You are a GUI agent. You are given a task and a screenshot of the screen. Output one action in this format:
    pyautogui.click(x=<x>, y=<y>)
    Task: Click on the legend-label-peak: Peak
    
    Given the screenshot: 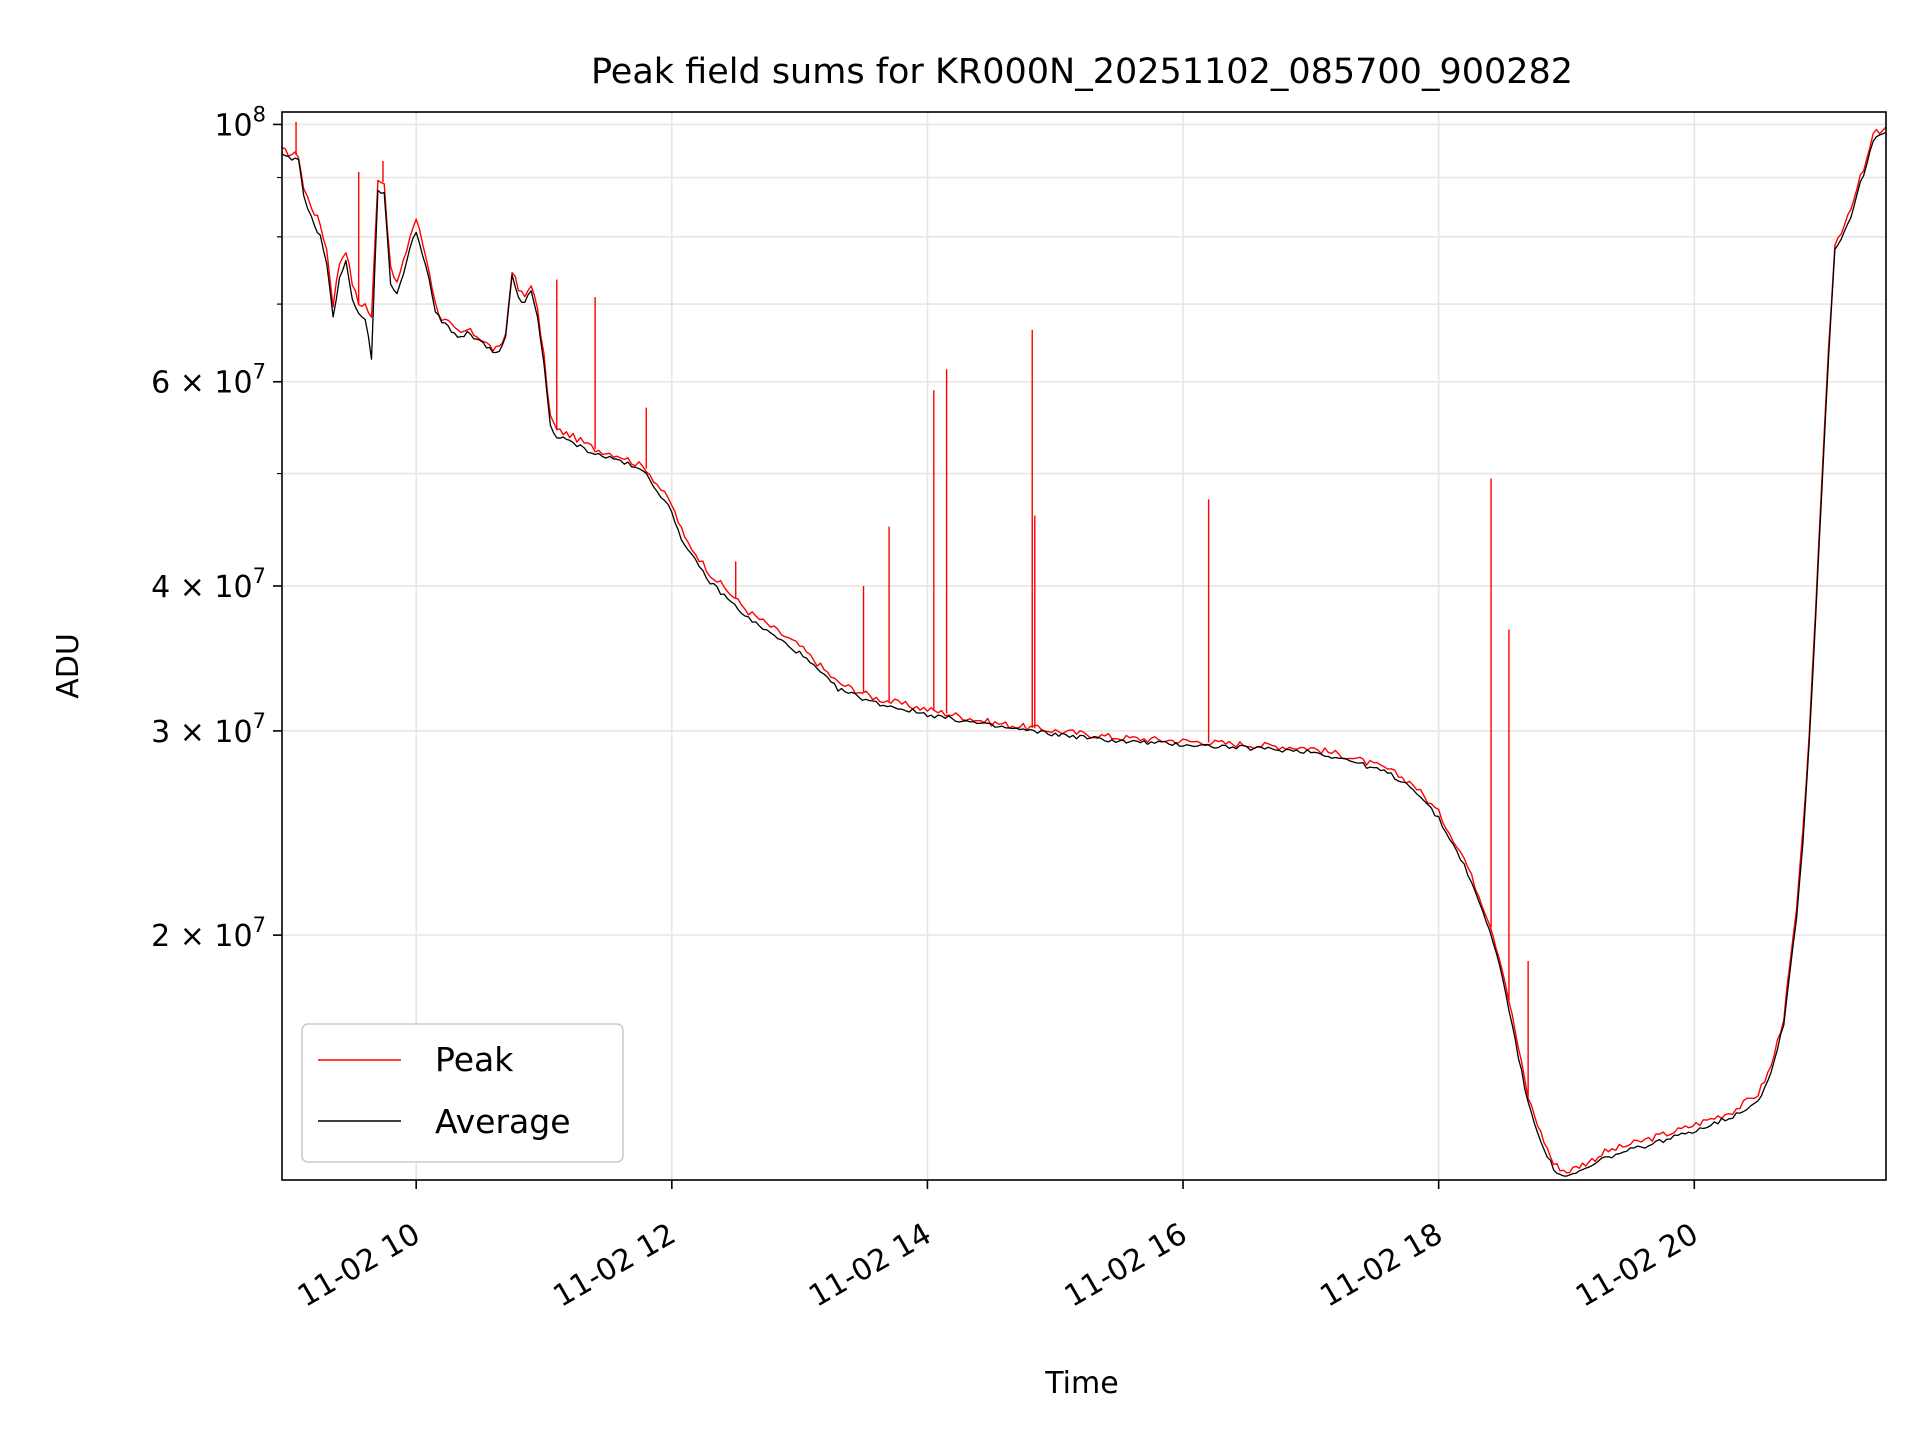 What is the action you would take?
    pyautogui.click(x=474, y=1059)
    